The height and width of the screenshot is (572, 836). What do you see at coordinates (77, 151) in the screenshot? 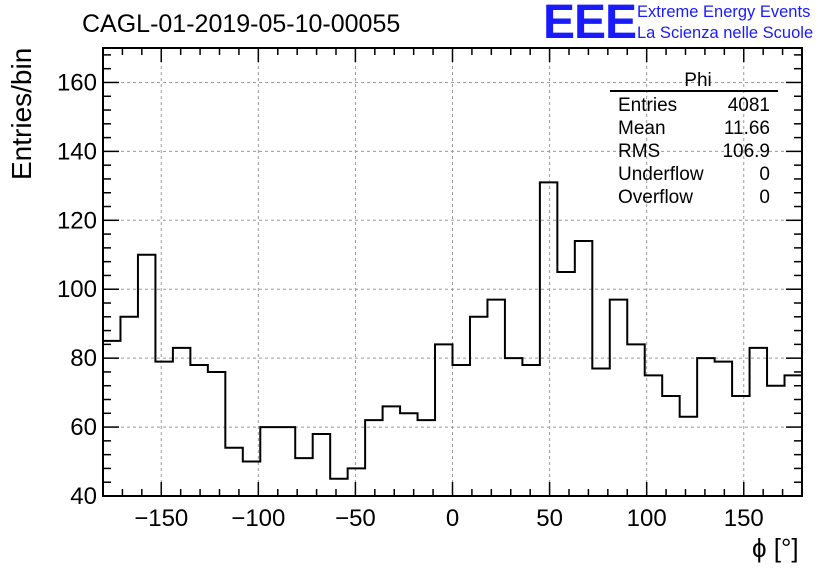
I see `y-tick-label: 140` at bounding box center [77, 151].